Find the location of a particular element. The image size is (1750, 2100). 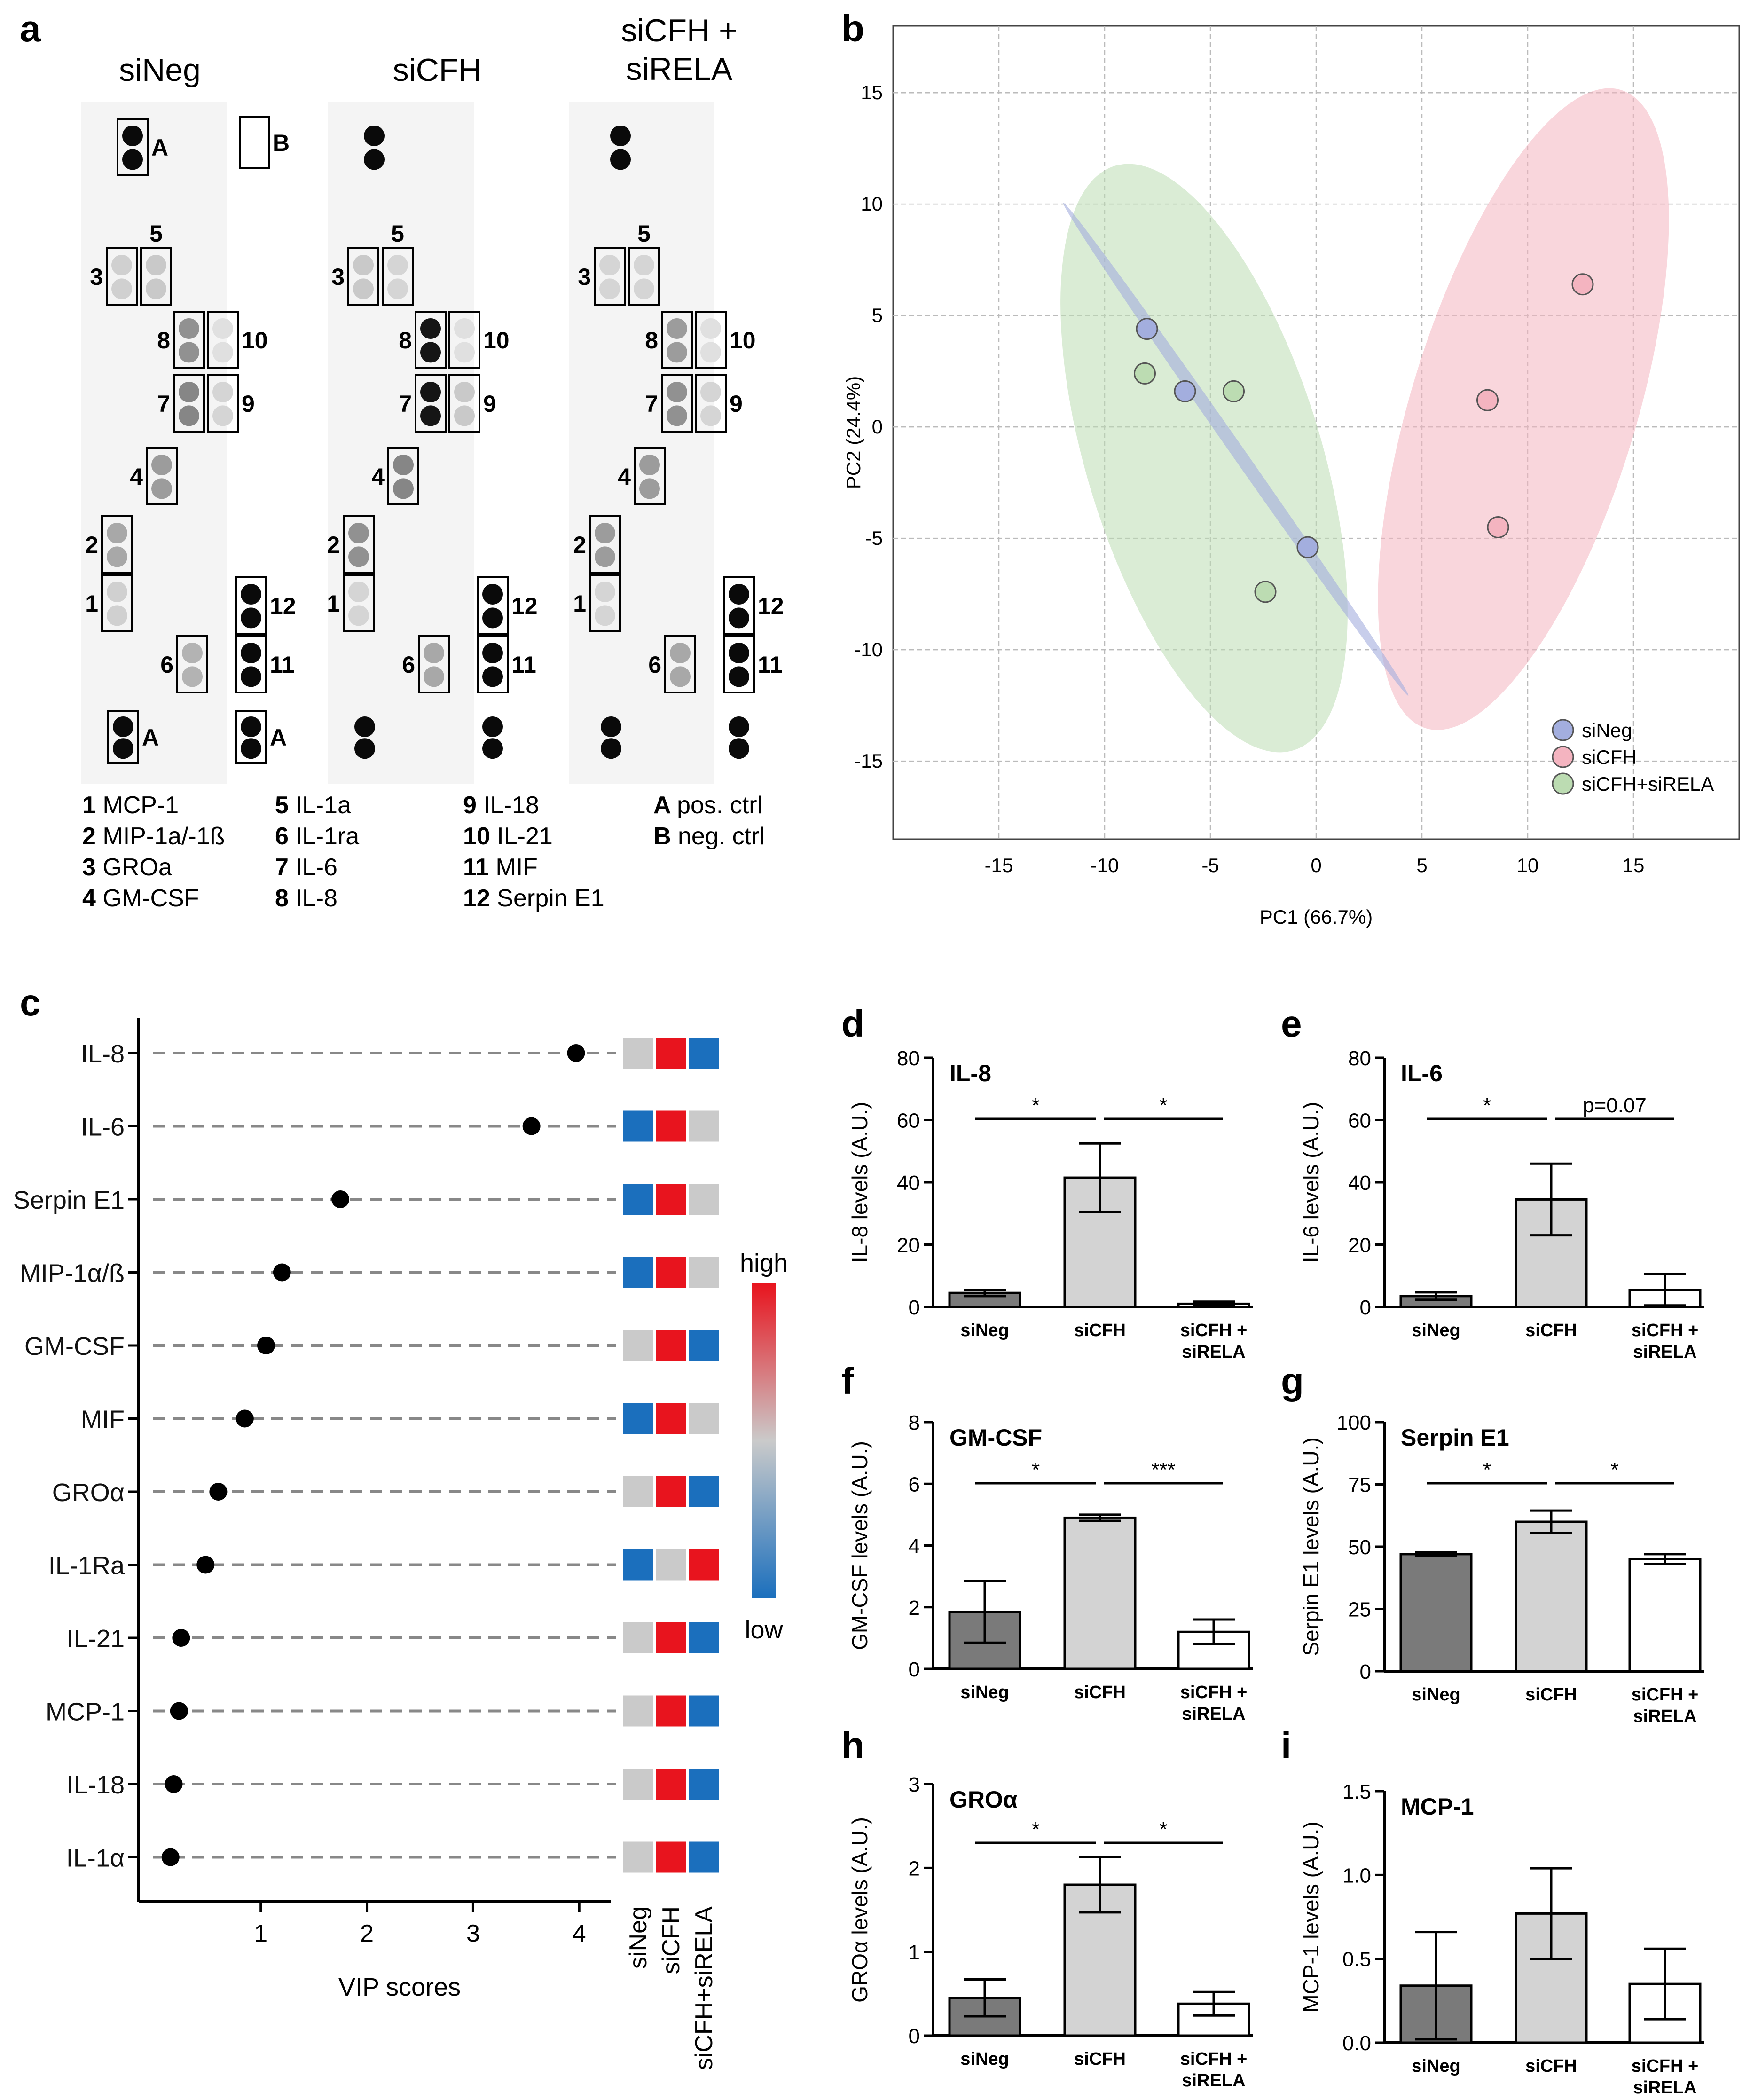

confidence-ellipse-siCFH+siRELA is located at coordinates (1204, 458).